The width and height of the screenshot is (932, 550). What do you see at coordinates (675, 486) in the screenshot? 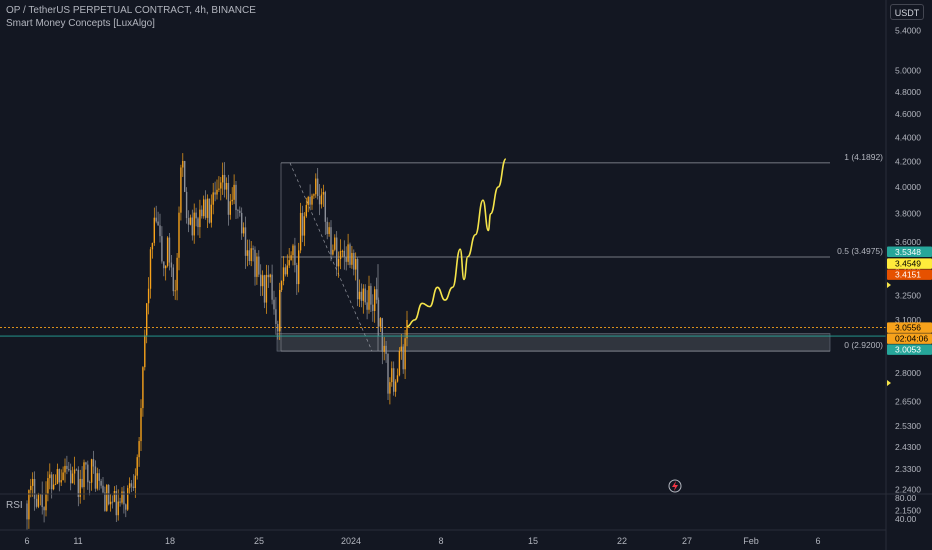
I see `lightning-icon` at bounding box center [675, 486].